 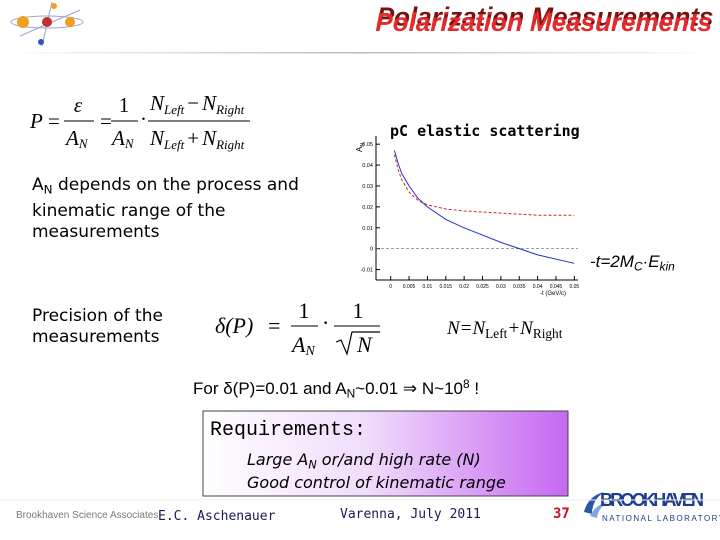 I want to click on x-tick-label: 0.035, so click(x=519, y=287).